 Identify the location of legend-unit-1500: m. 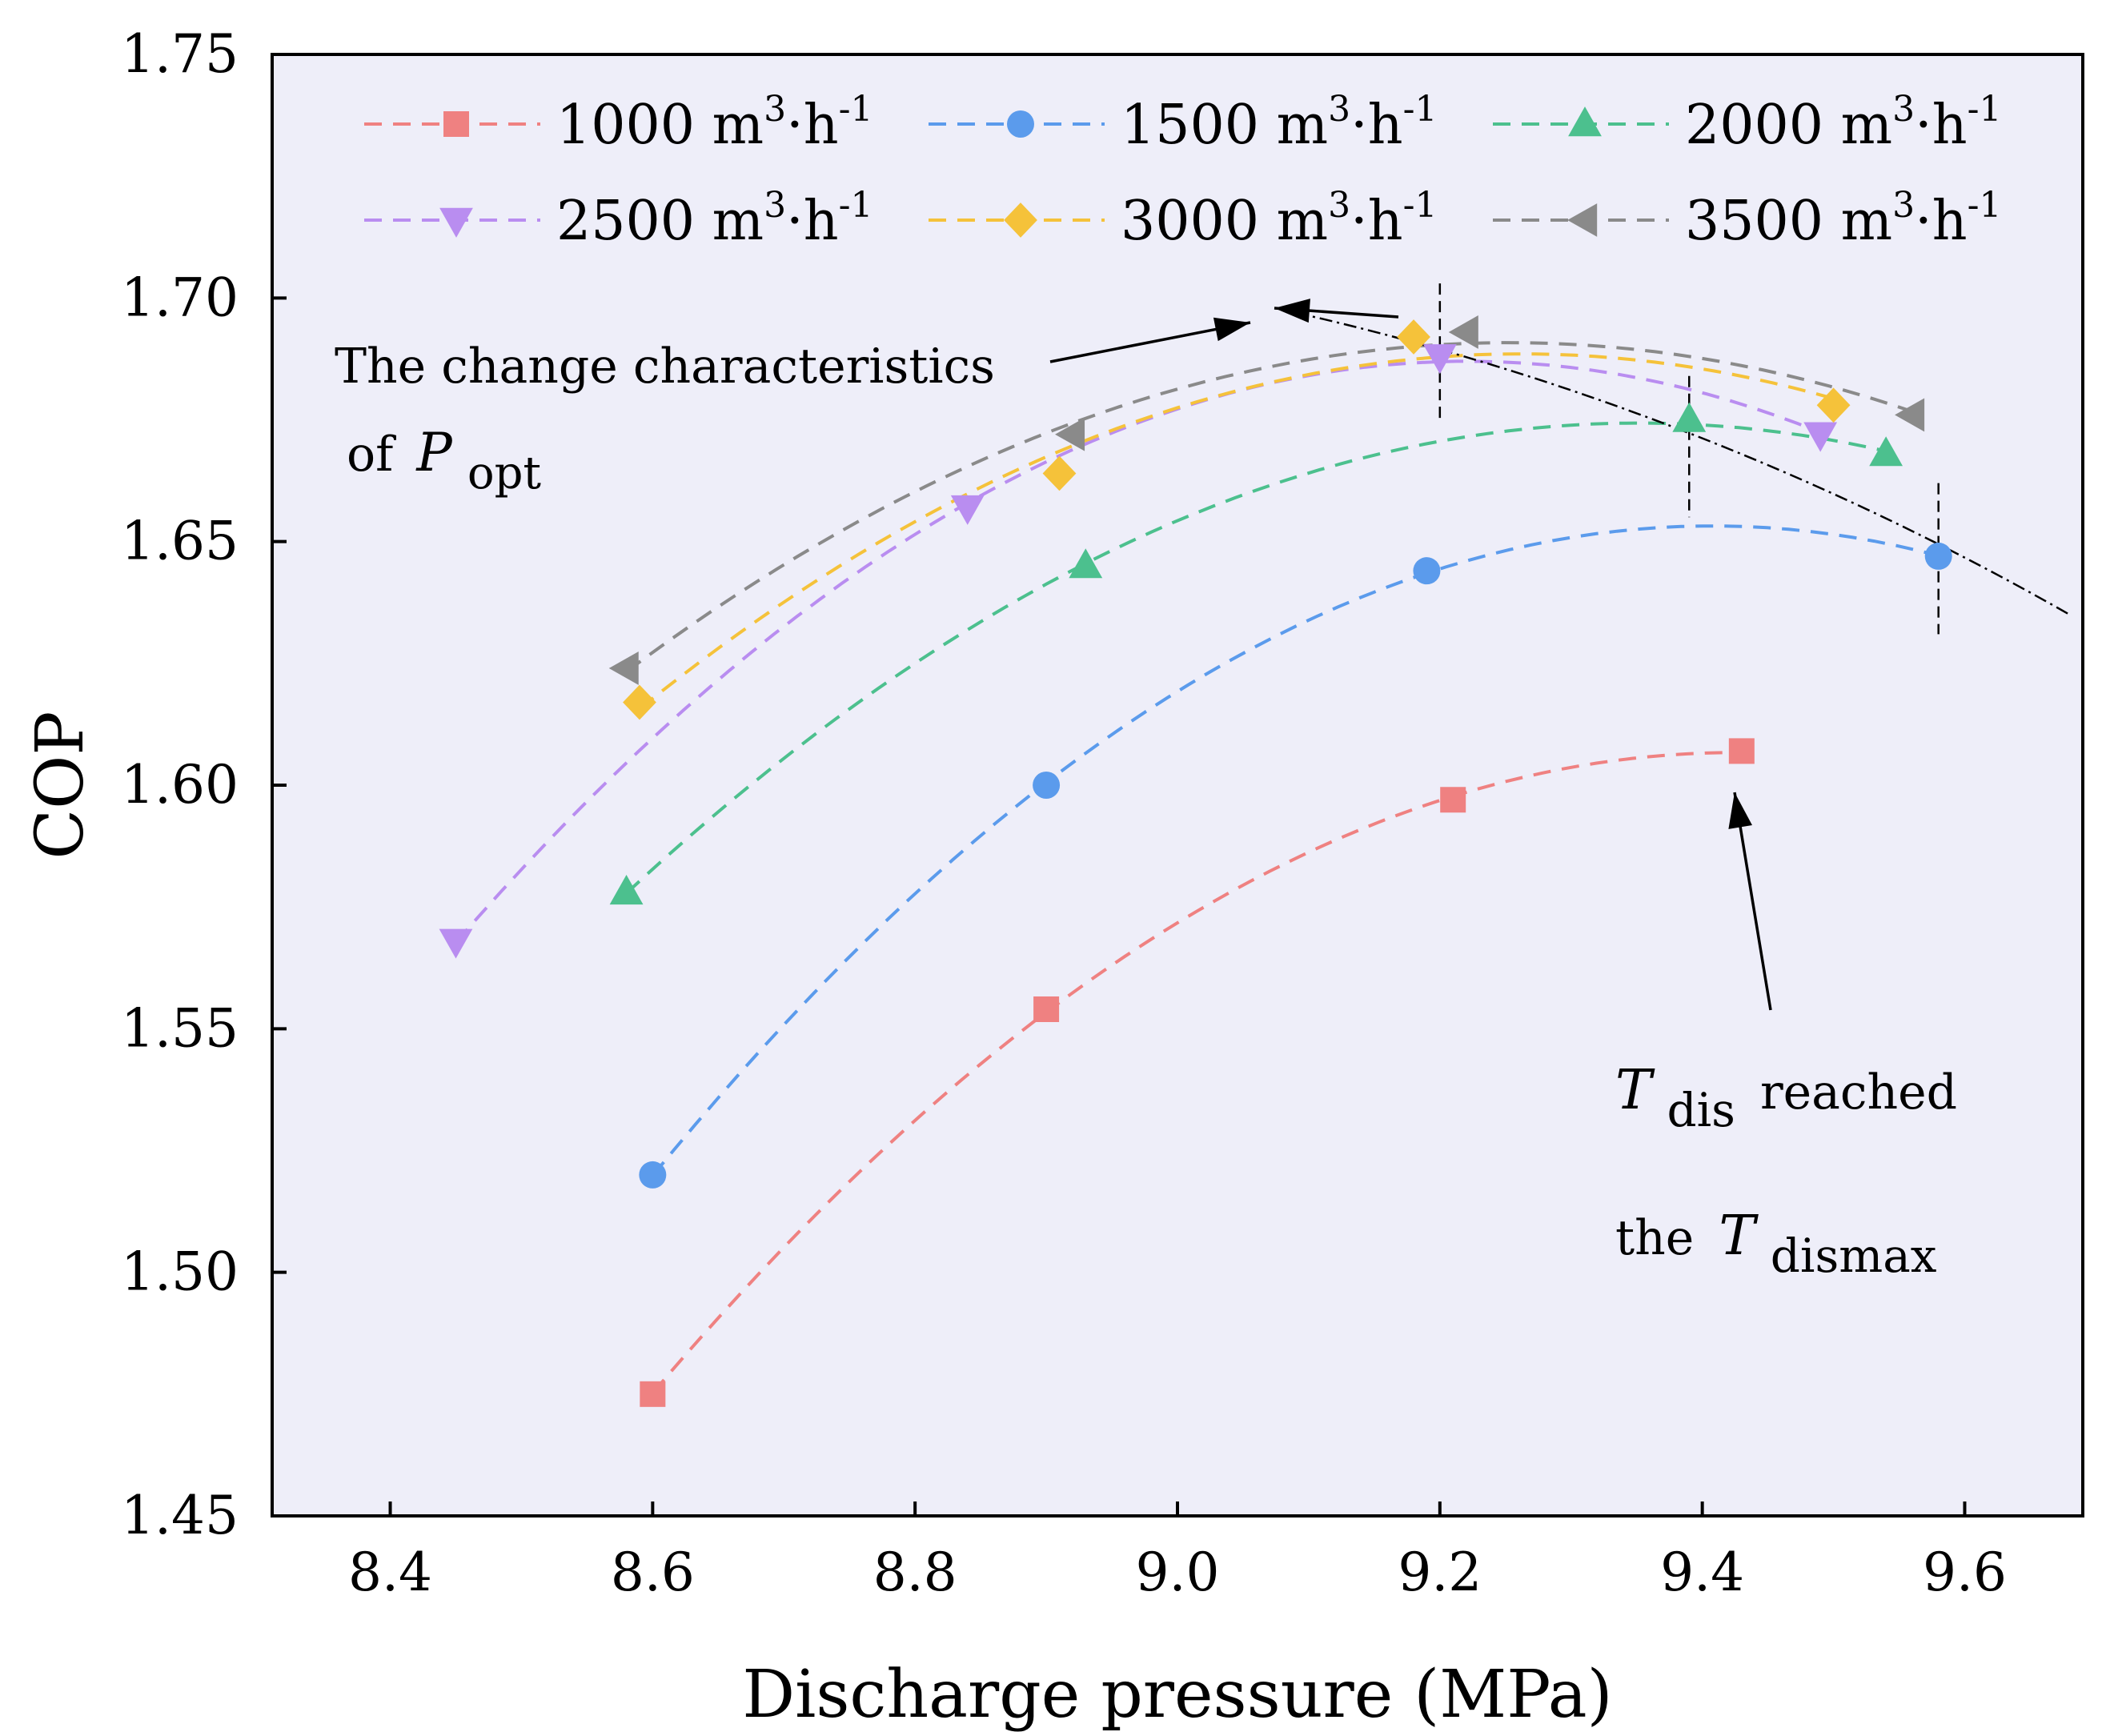
(1302, 125).